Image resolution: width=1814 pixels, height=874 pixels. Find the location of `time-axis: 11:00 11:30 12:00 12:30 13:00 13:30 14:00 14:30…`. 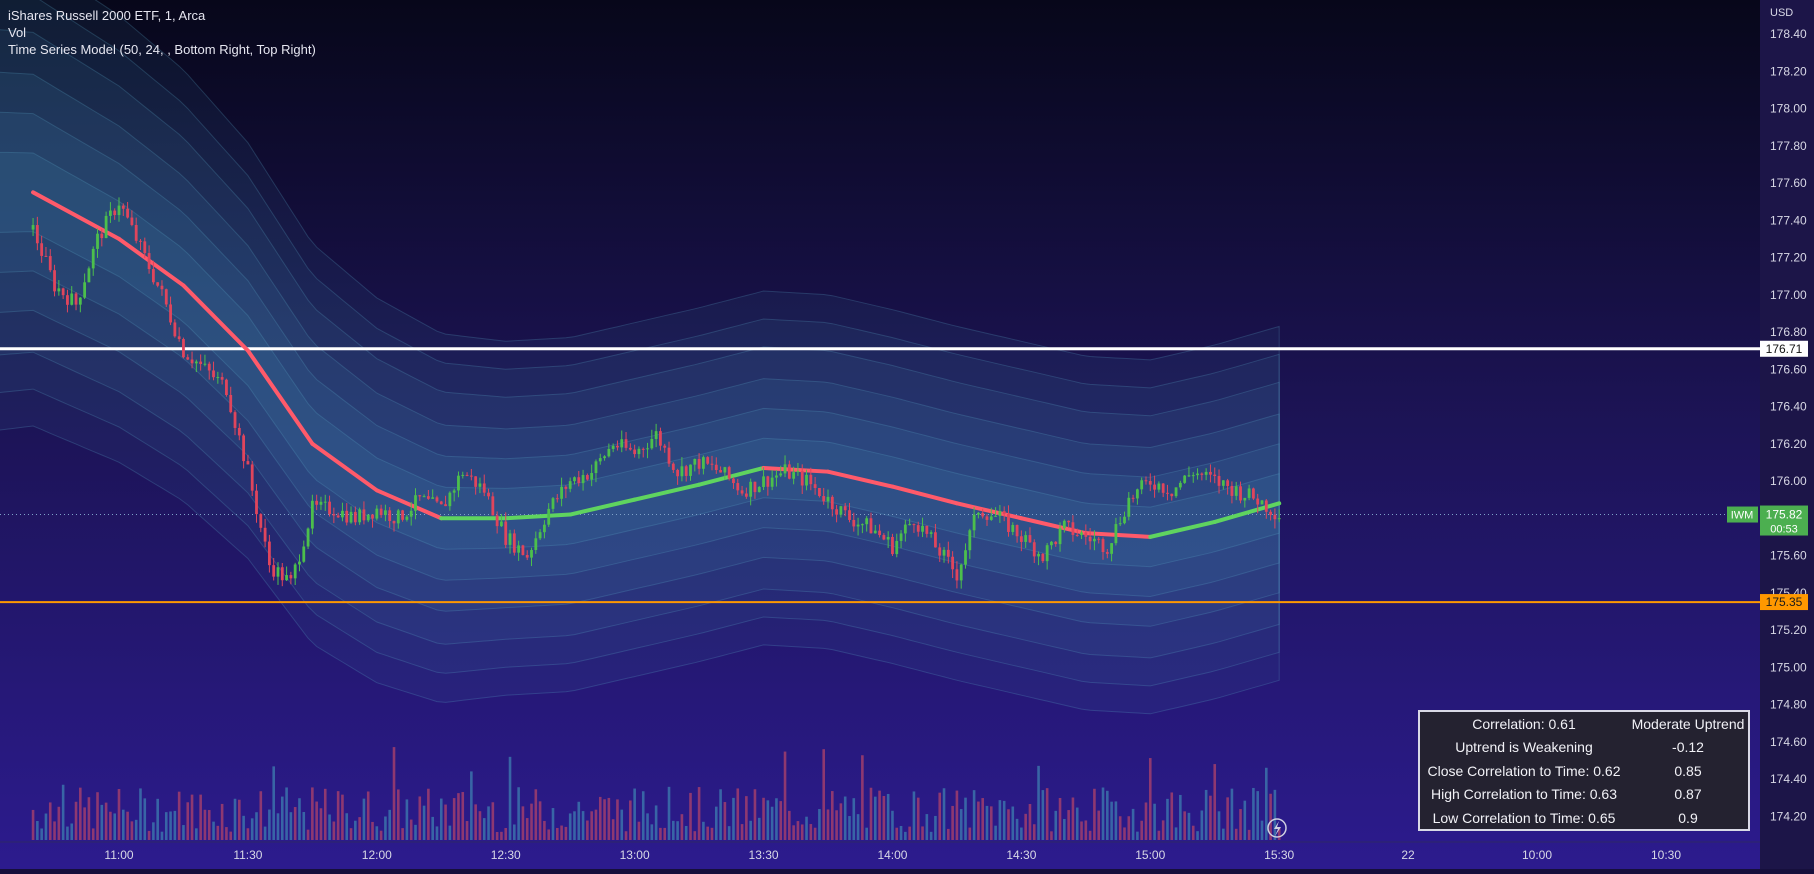

time-axis: 11:00 11:30 12:00 12:30 13:00 13:30 14:00 14:30… is located at coordinates (880, 851).